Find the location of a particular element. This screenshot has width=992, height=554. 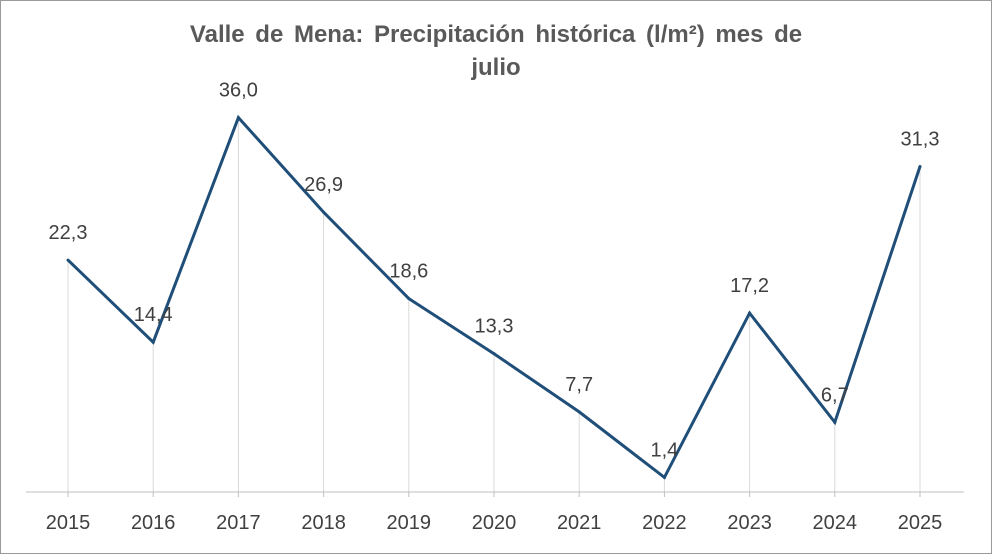

x-tick-label-2016: 2016 is located at coordinates (153, 523).